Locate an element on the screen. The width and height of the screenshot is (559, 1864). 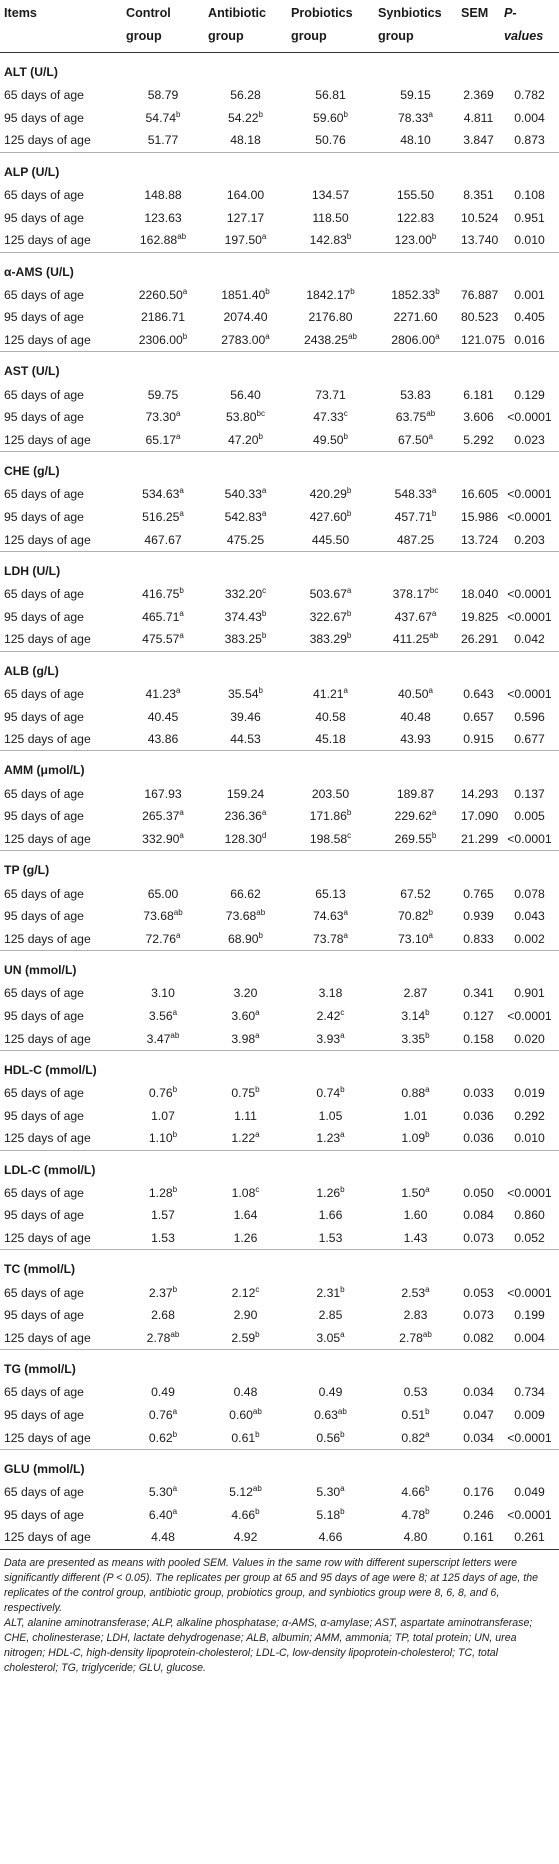
cell-value: 122.83 is located at coordinates (415, 217).